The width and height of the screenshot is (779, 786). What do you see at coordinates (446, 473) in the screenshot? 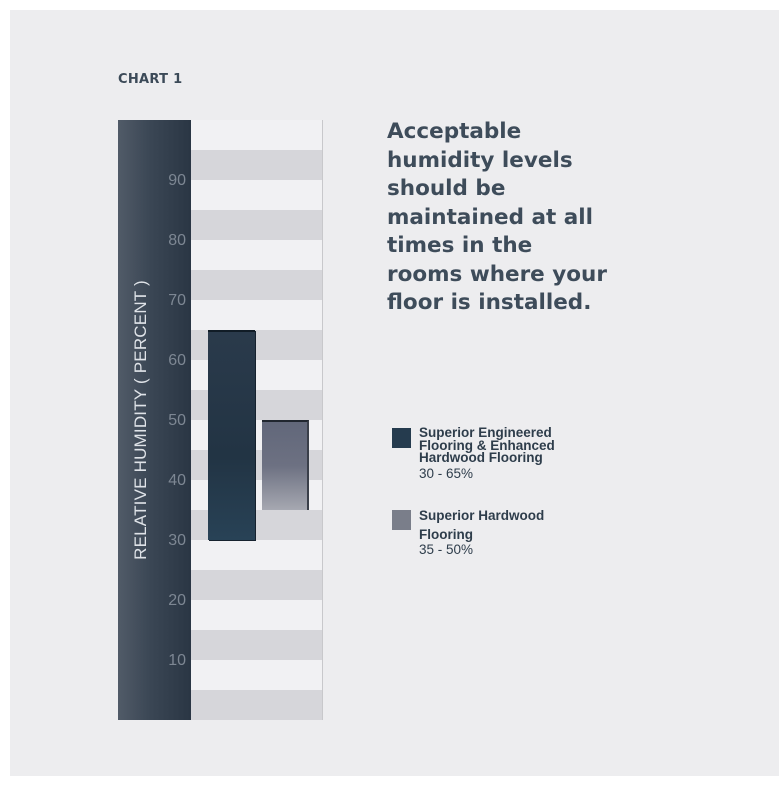
I see `legend-series-range: 30 - 65%` at bounding box center [446, 473].